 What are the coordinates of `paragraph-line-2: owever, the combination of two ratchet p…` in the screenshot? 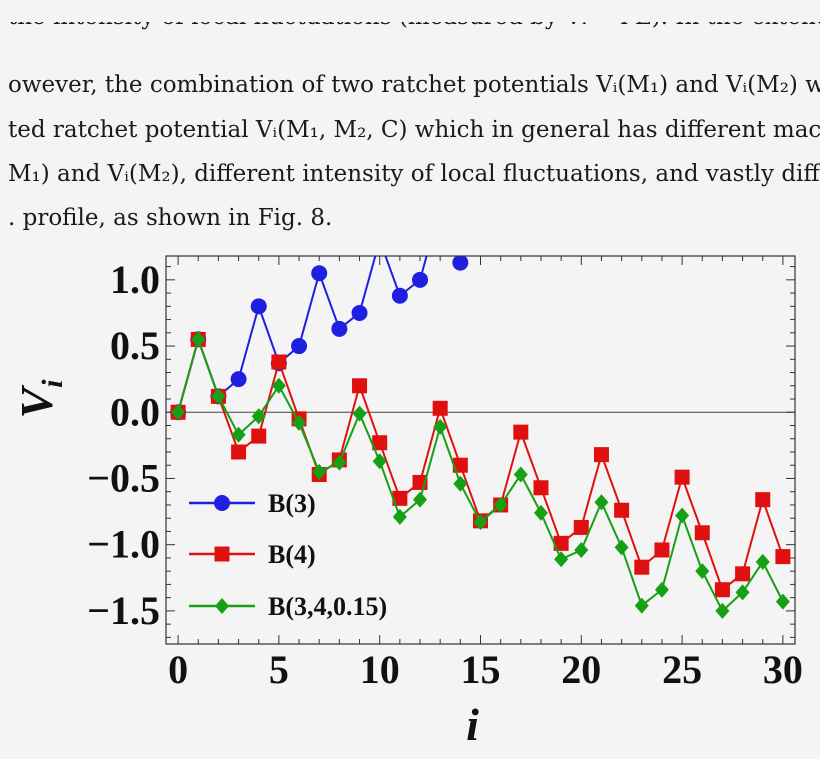 It's located at (414, 85).